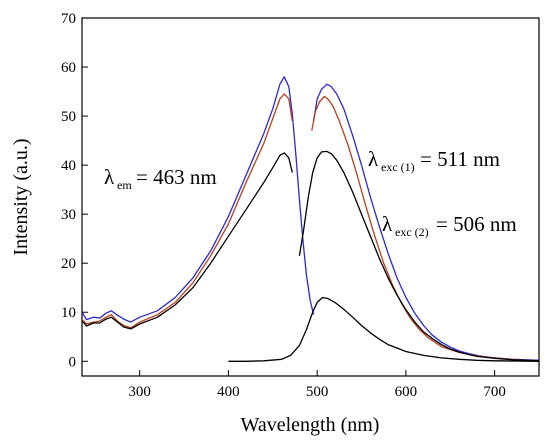 This screenshot has width=550, height=446. Describe the element at coordinates (68, 117) in the screenshot. I see `y-tick-label: 50` at that location.